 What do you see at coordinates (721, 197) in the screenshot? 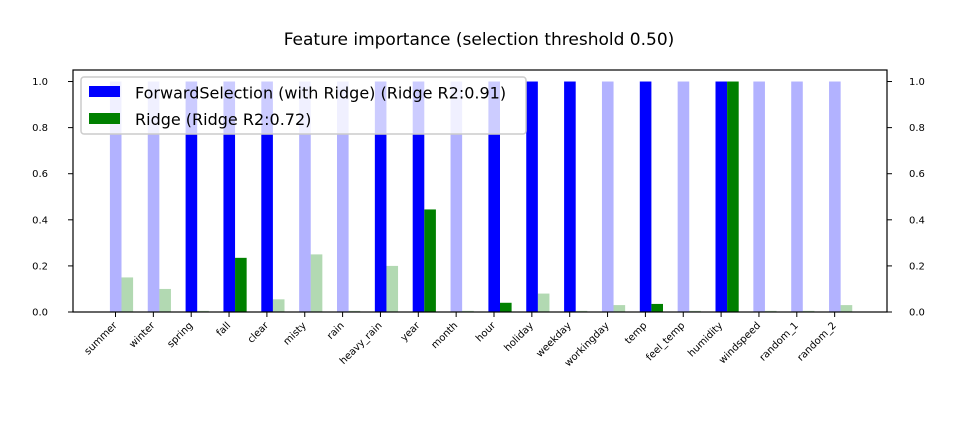
I see `bar-forward-selection-humidity` at bounding box center [721, 197].